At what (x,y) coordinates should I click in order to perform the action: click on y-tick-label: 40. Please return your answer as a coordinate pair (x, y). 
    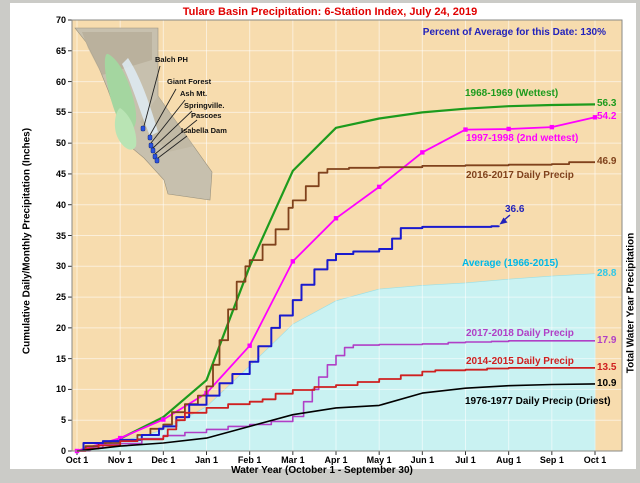
    Looking at the image, I should click on (49, 205).